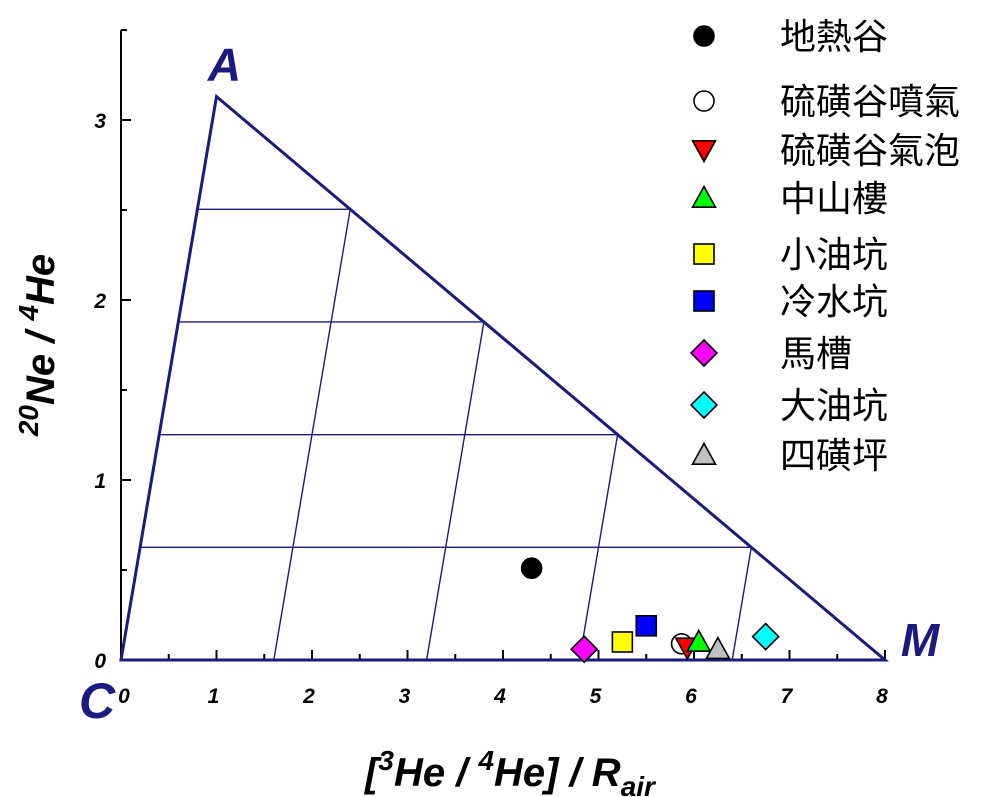 This screenshot has height=797, width=996. What do you see at coordinates (870, 151) in the screenshot?
I see `legend-label: 硫磺谷氣泡` at bounding box center [870, 151].